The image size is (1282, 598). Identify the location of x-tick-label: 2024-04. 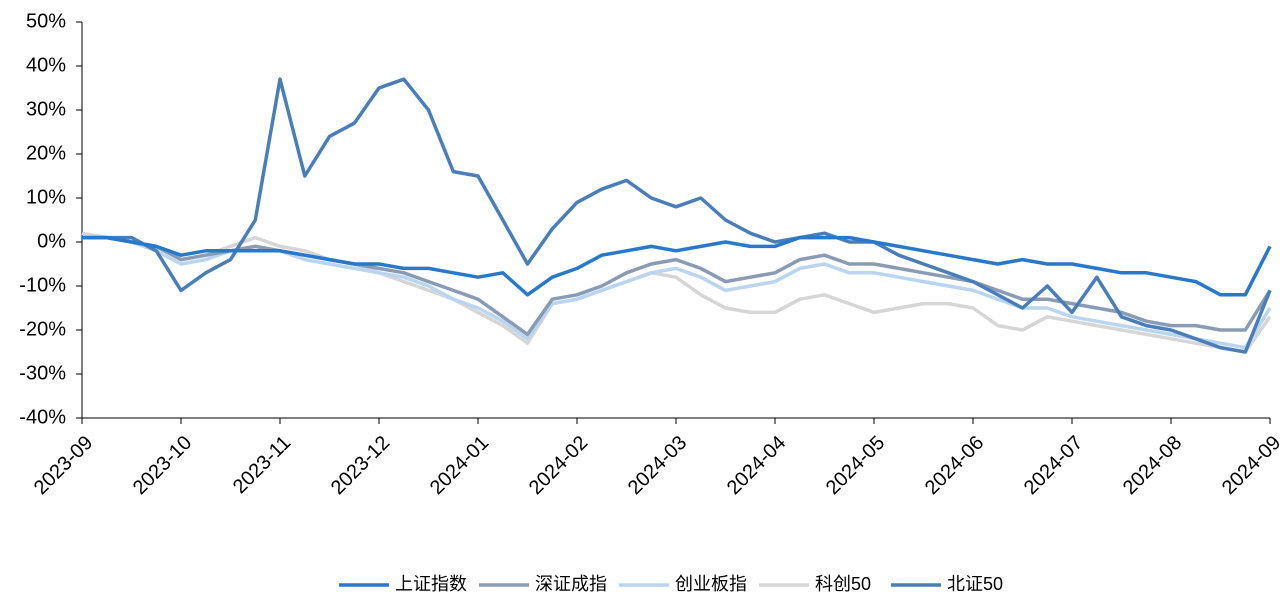
(756, 465).